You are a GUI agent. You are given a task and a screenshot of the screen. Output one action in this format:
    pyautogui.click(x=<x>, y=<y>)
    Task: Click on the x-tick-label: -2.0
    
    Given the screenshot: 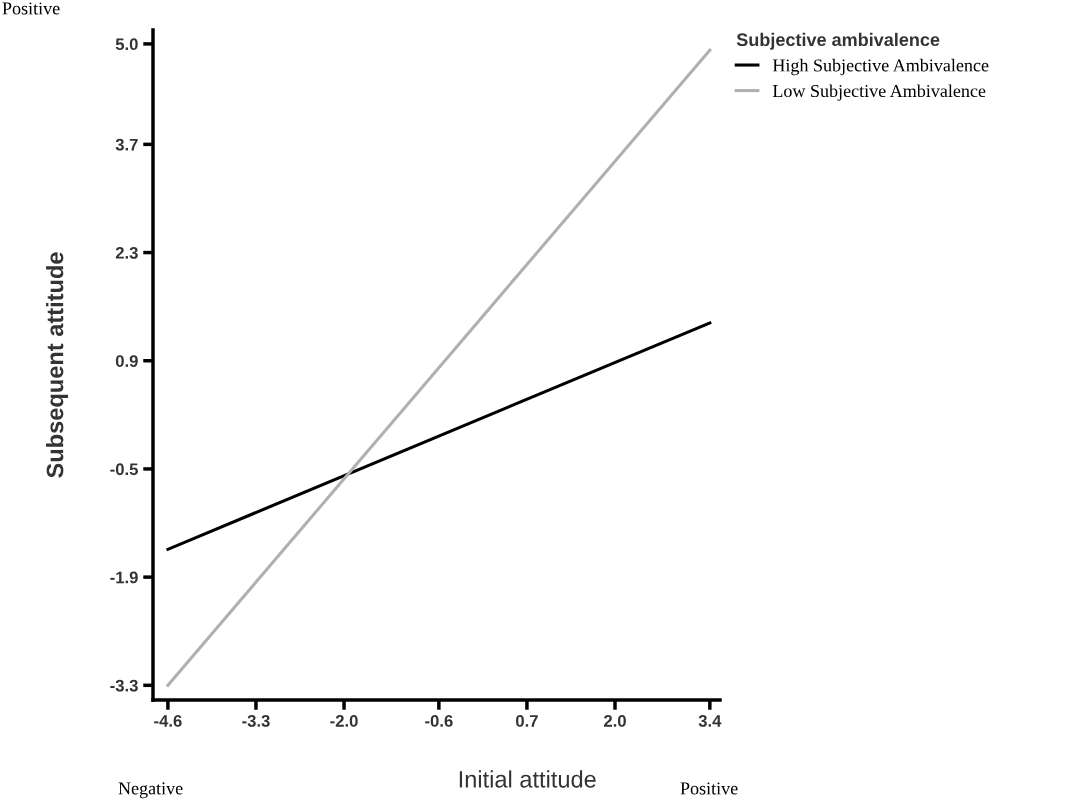 What is the action you would take?
    pyautogui.click(x=344, y=721)
    